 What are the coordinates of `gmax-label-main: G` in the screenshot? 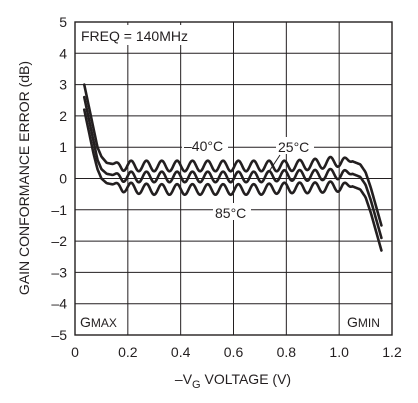 It's located at (85, 322).